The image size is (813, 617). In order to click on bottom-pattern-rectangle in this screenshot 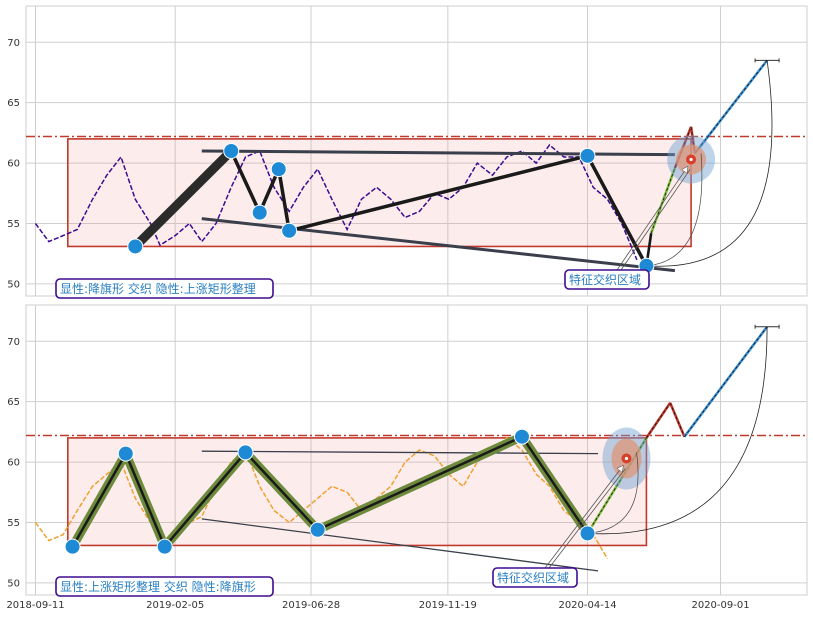, I will do `click(357, 492)`.